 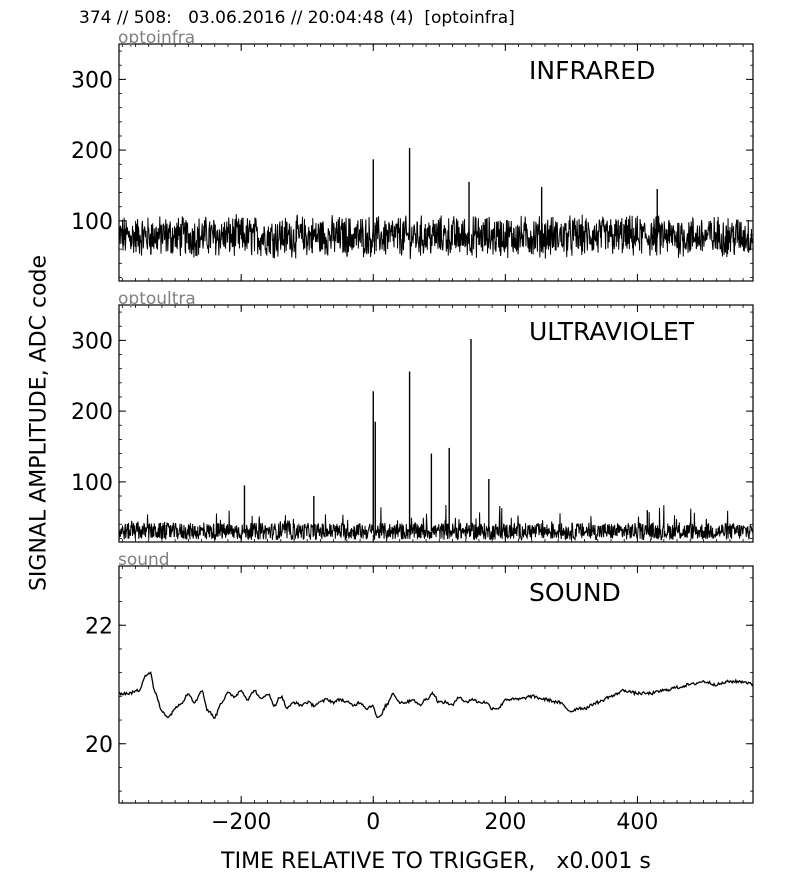 I want to click on signal-line-sound, so click(x=436, y=695).